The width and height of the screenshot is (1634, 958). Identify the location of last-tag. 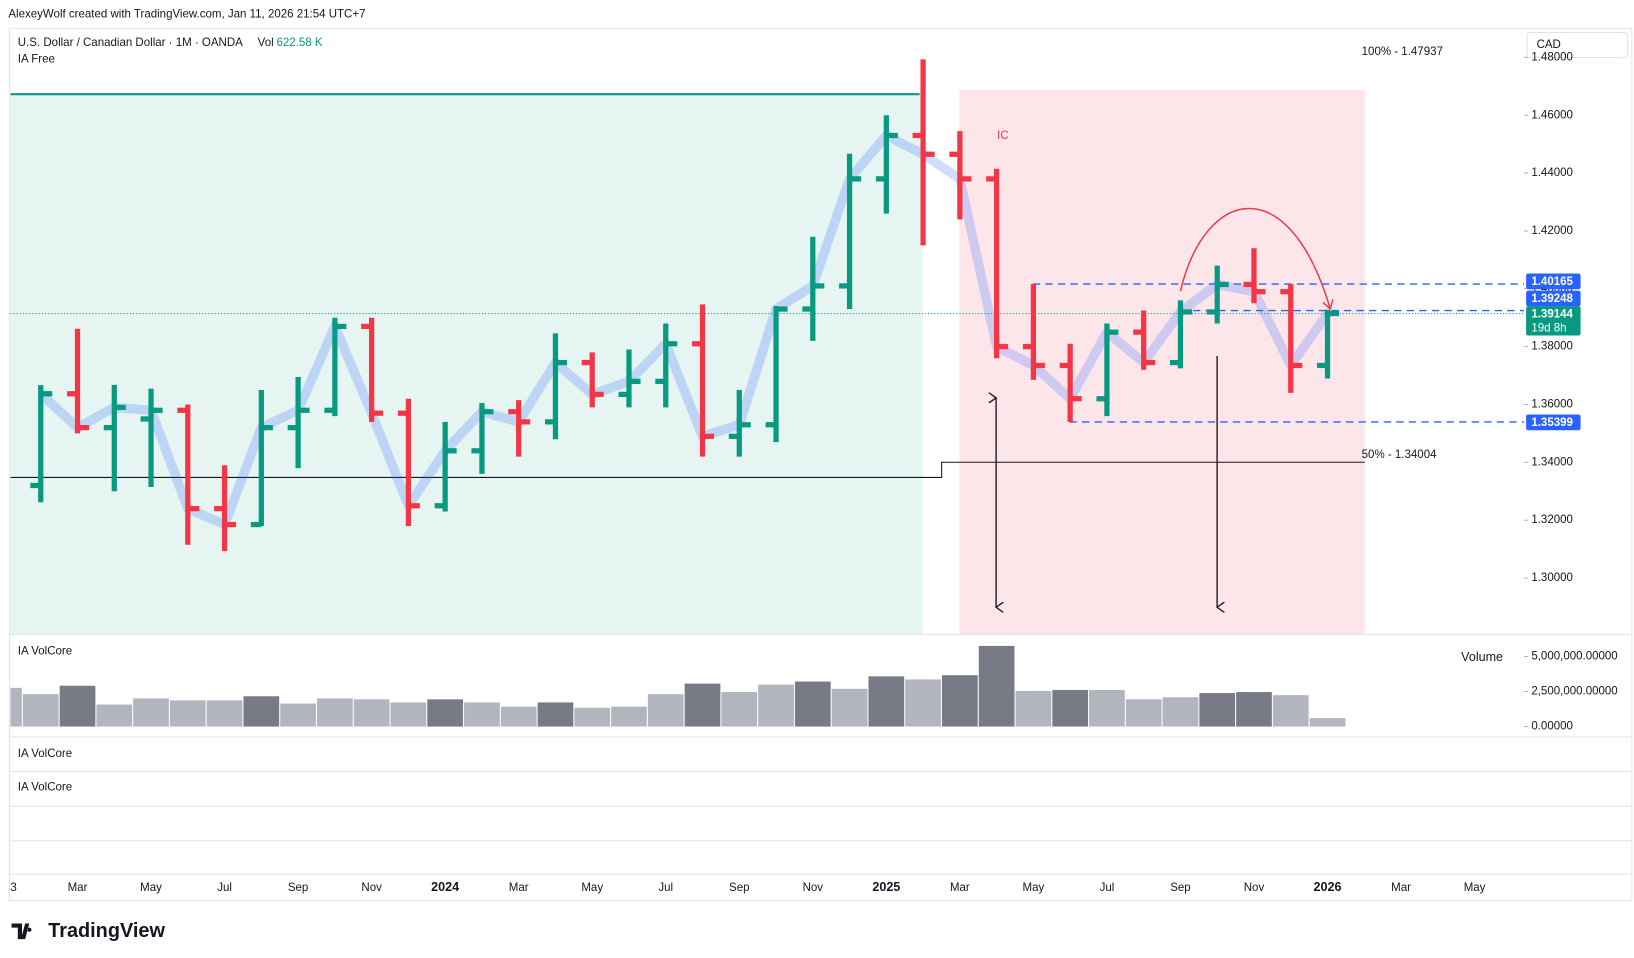
(1553, 321).